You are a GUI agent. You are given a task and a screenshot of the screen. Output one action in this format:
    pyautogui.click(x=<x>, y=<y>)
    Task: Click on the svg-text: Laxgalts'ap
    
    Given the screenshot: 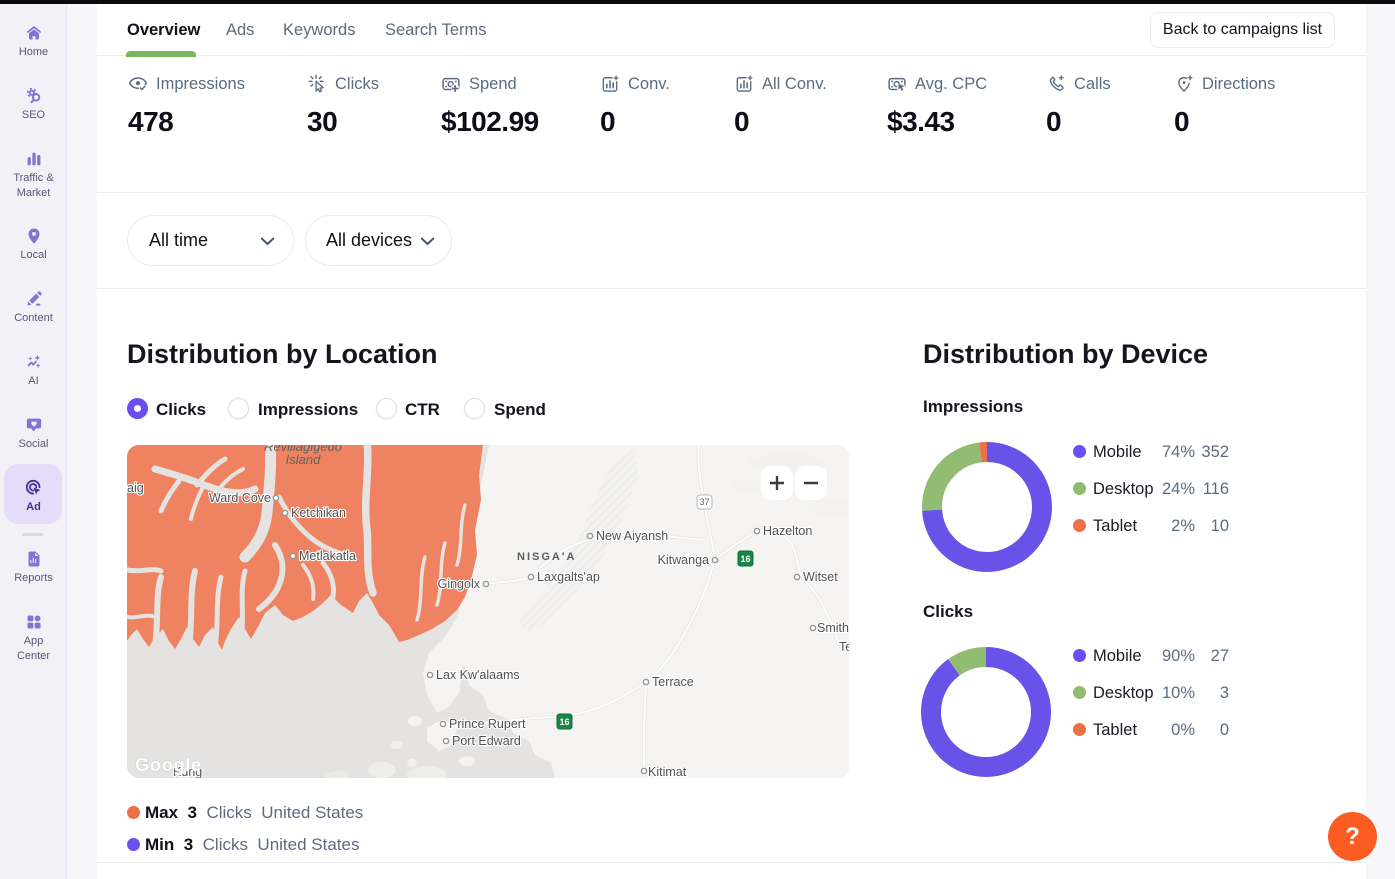 What is the action you would take?
    pyautogui.click(x=568, y=577)
    